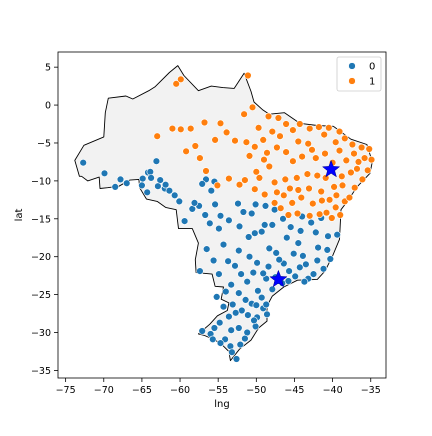 Image resolution: width=432 pixels, height=436 pixels. I want to click on y-tick-label: 0, so click(48, 106).